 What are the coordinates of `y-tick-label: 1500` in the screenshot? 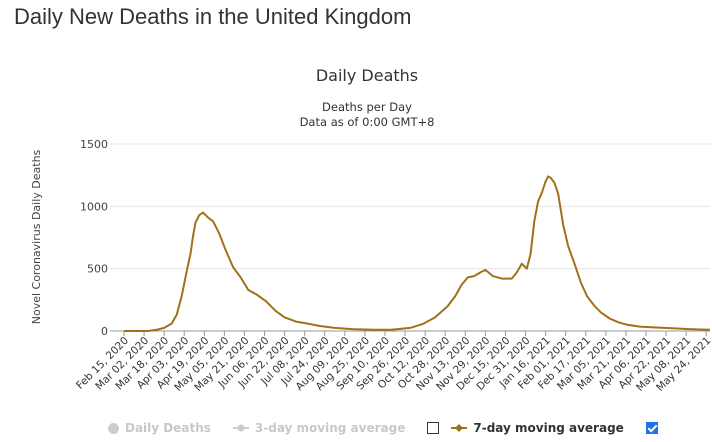 It's located at (94, 144).